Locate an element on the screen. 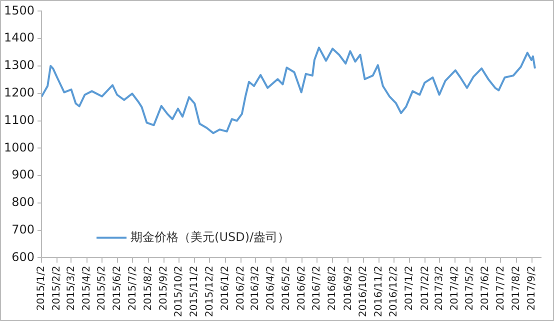 The image size is (554, 321). y-tick-label: 1200 is located at coordinates (19, 93).